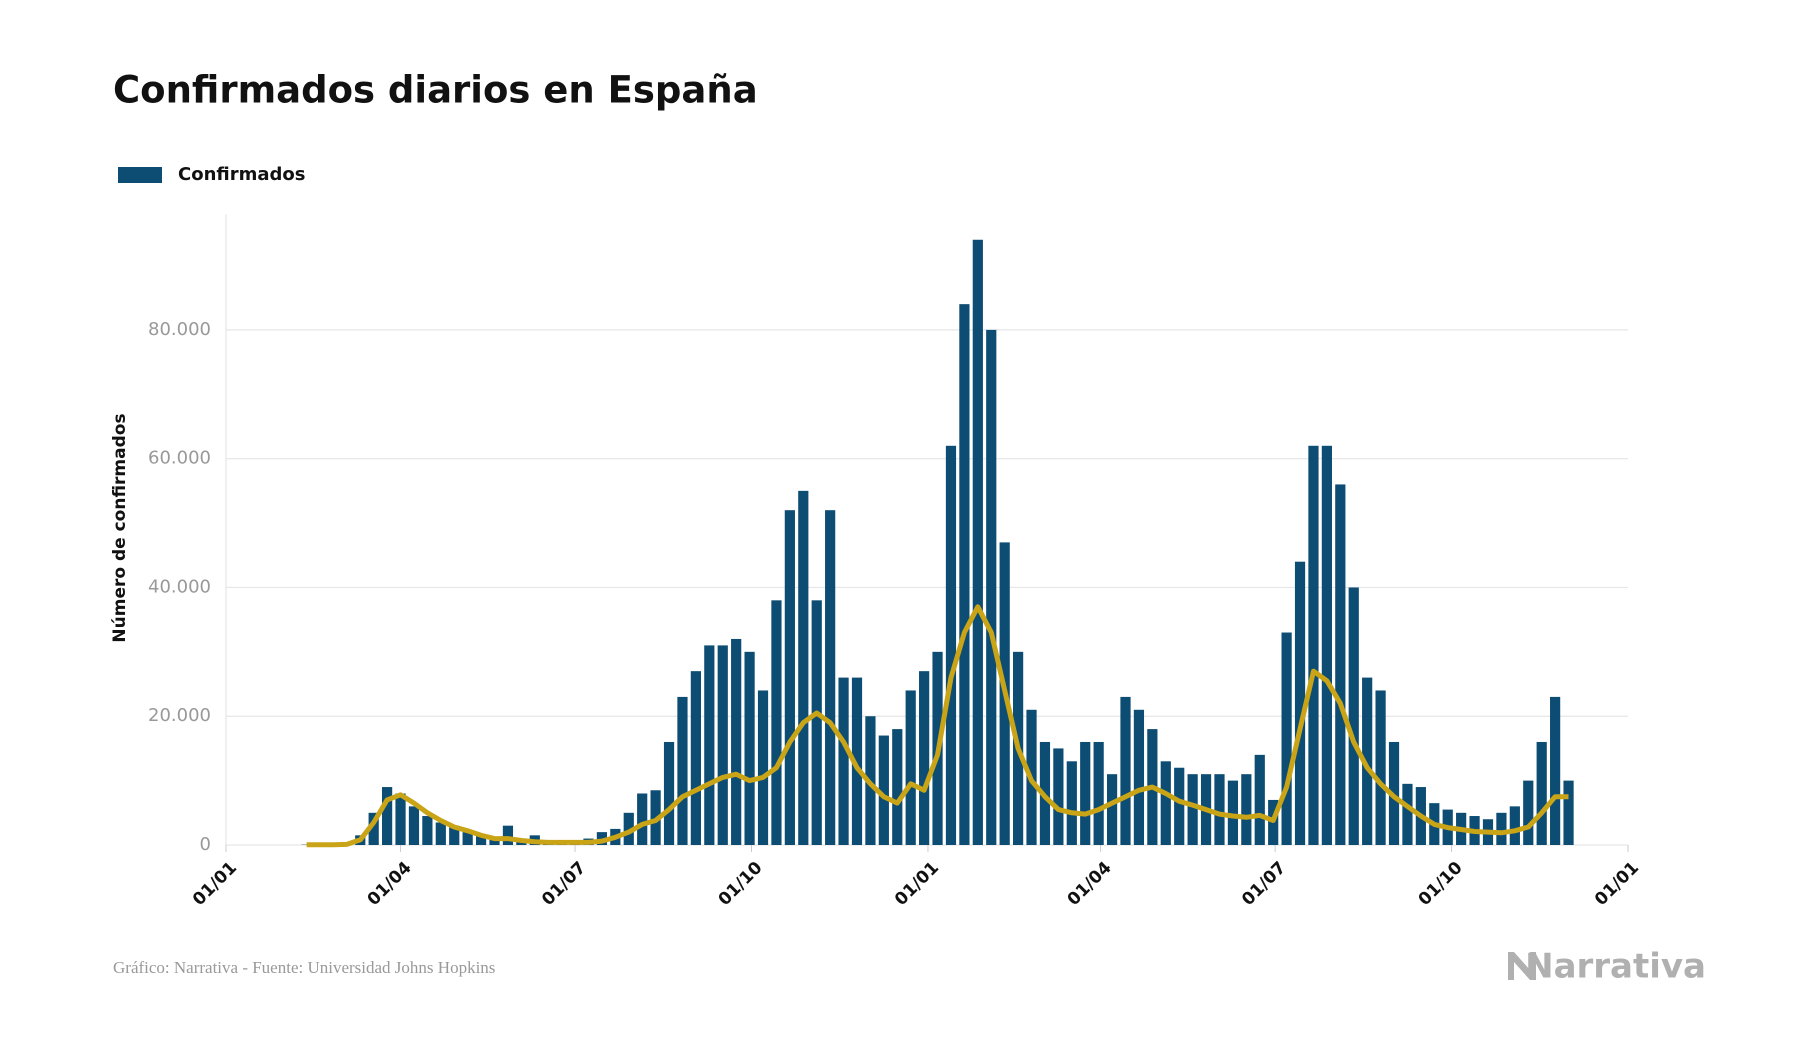  What do you see at coordinates (179, 715) in the screenshot?
I see `y-tick-label: 20.000` at bounding box center [179, 715].